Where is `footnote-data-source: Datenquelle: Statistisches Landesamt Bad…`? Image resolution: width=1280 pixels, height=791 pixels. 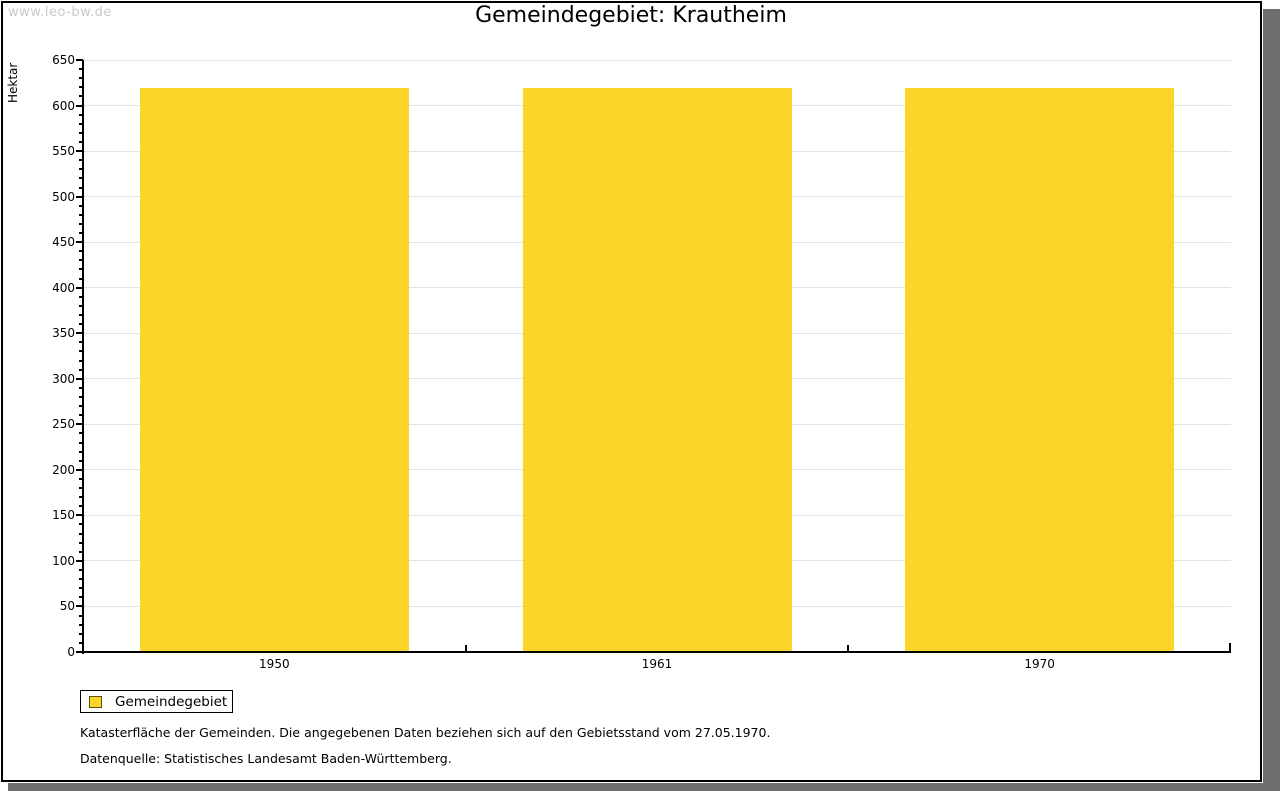 footnote-data-source: Datenquelle: Statistisches Landesamt Bad… is located at coordinates (266, 758).